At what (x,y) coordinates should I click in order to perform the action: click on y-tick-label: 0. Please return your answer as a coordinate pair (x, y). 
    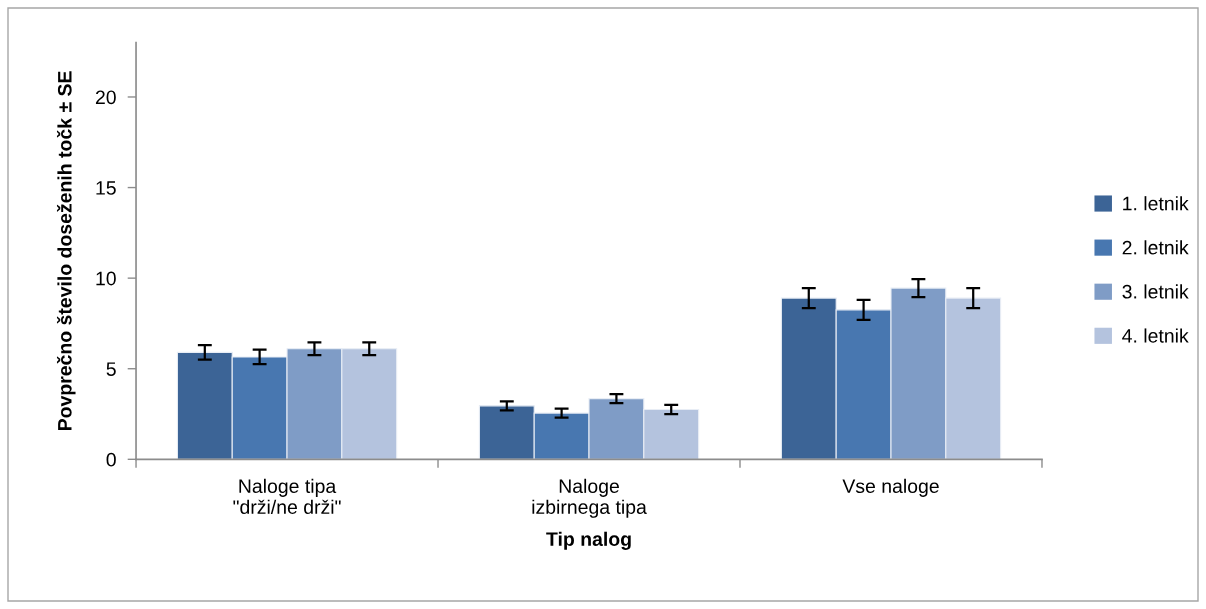
    Looking at the image, I should click on (111, 459).